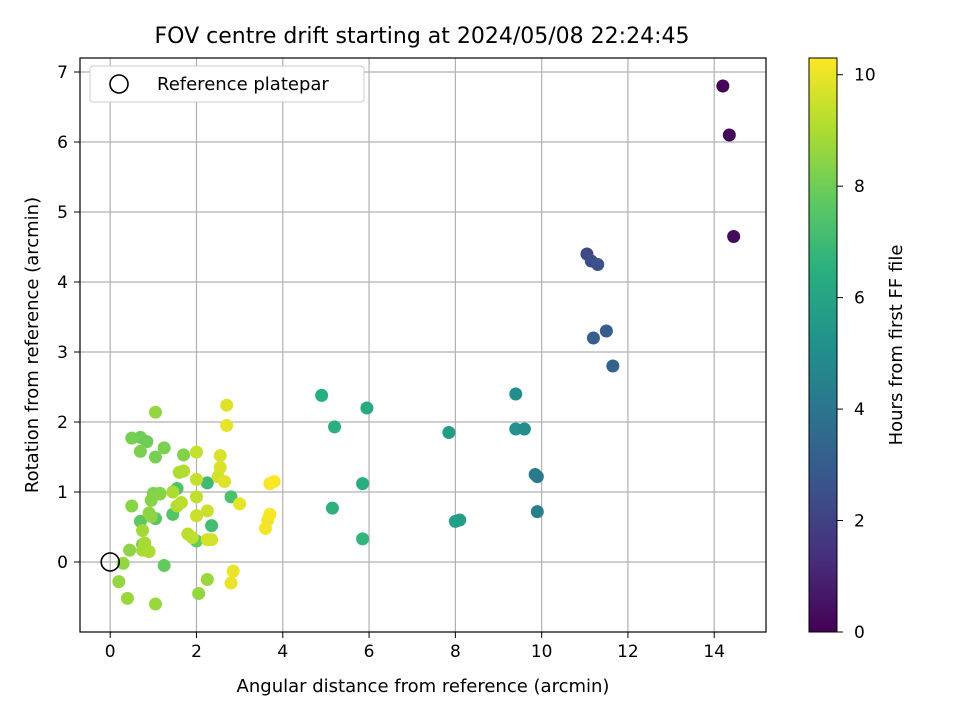 This screenshot has width=960, height=720. I want to click on x-axis-ticks: 0 2 4 6 8 10 12 14, so click(415, 647).